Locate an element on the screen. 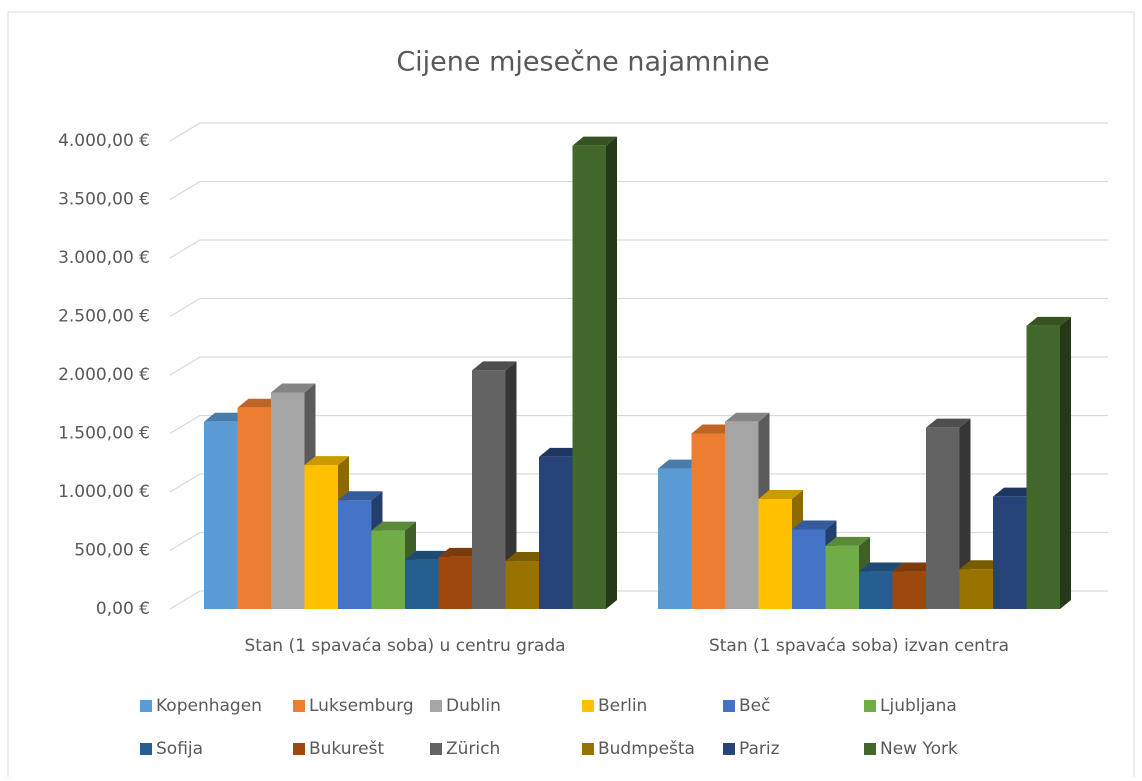 Image resolution: width=1142 pixels, height=781 pixels. y-tick-label: 1.000,00 € is located at coordinates (104, 492).